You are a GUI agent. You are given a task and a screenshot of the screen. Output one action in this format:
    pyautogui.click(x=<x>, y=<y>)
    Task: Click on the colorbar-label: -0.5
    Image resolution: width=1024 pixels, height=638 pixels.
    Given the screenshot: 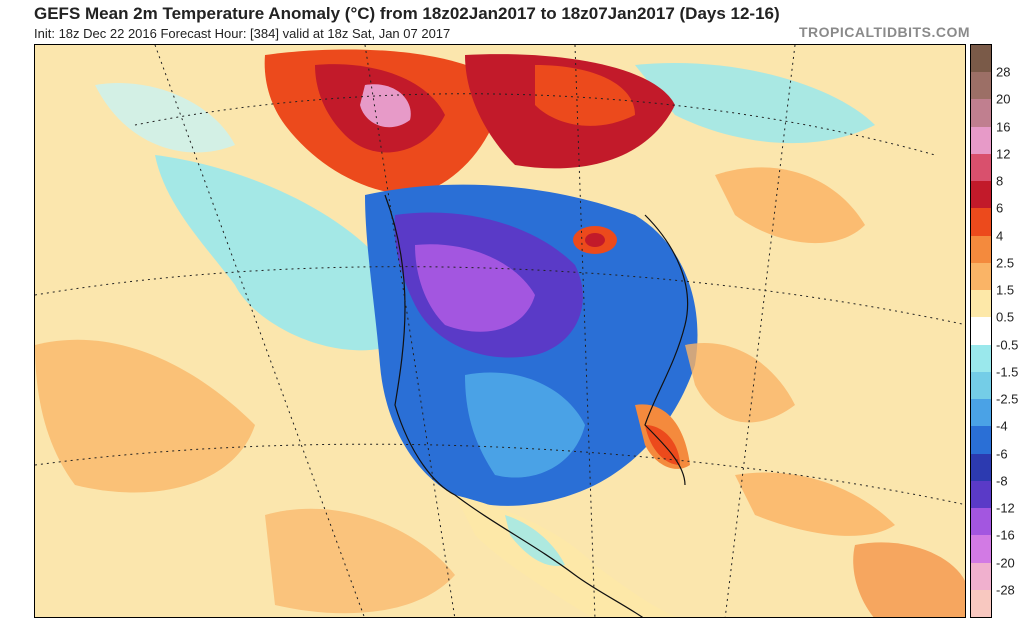 What is the action you would take?
    pyautogui.click(x=1007, y=345)
    